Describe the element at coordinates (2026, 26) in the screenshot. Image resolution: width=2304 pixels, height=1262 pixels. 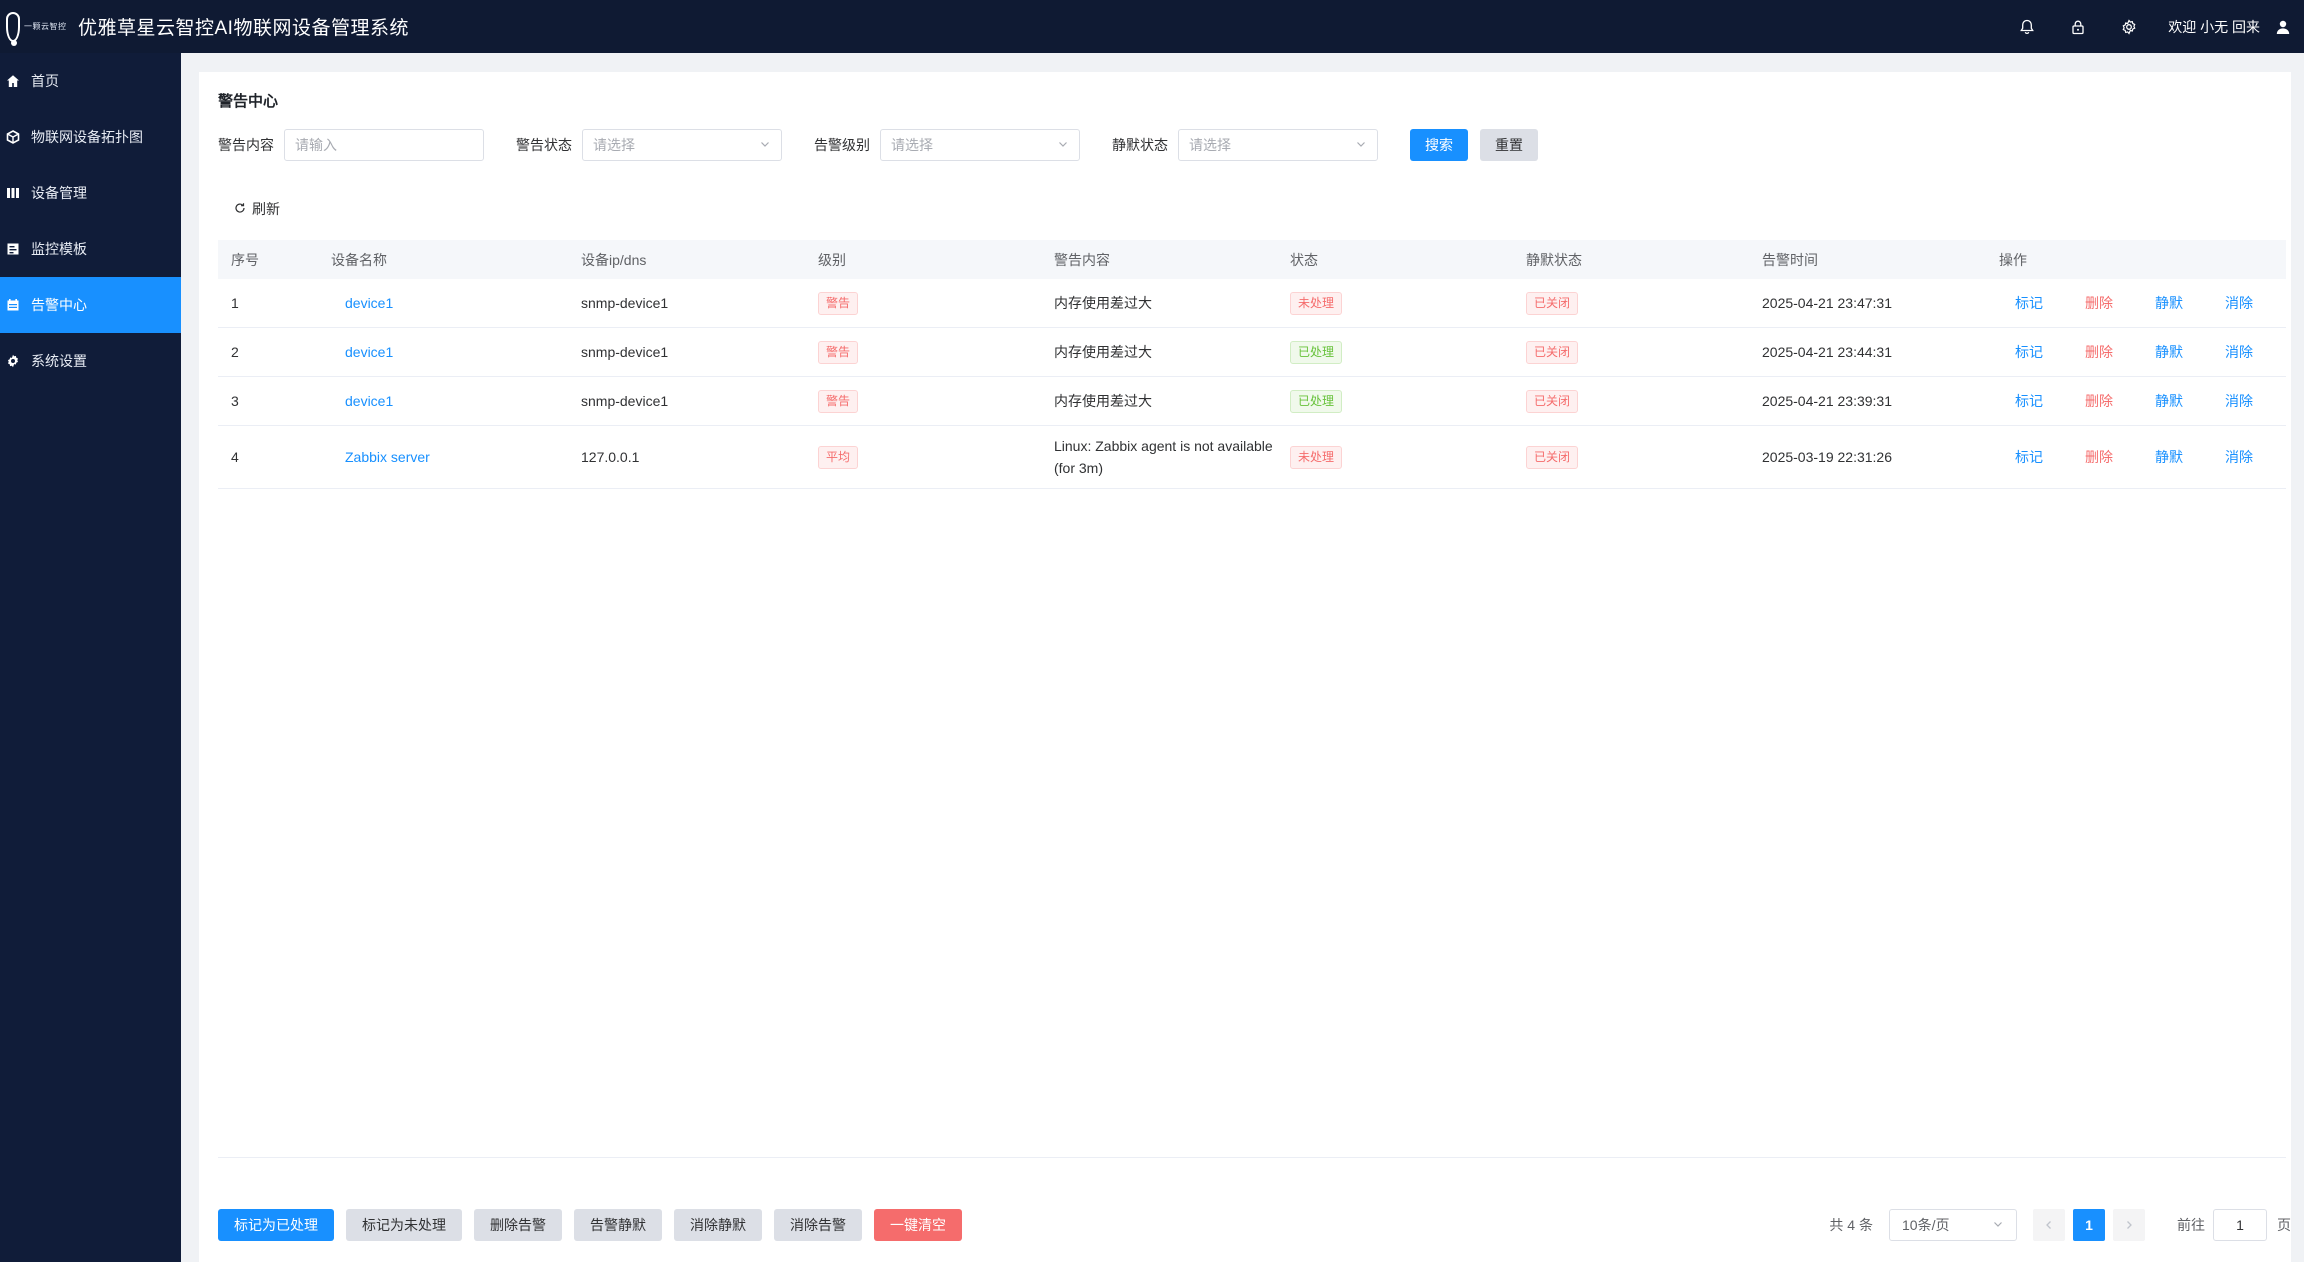
I see `bell-icon` at that location.